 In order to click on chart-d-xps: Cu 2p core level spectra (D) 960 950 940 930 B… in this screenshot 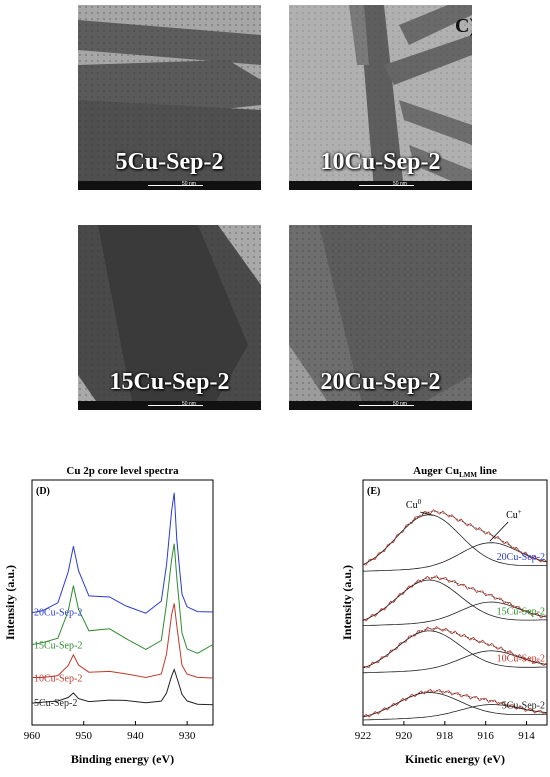, I will do `click(108, 615)`.